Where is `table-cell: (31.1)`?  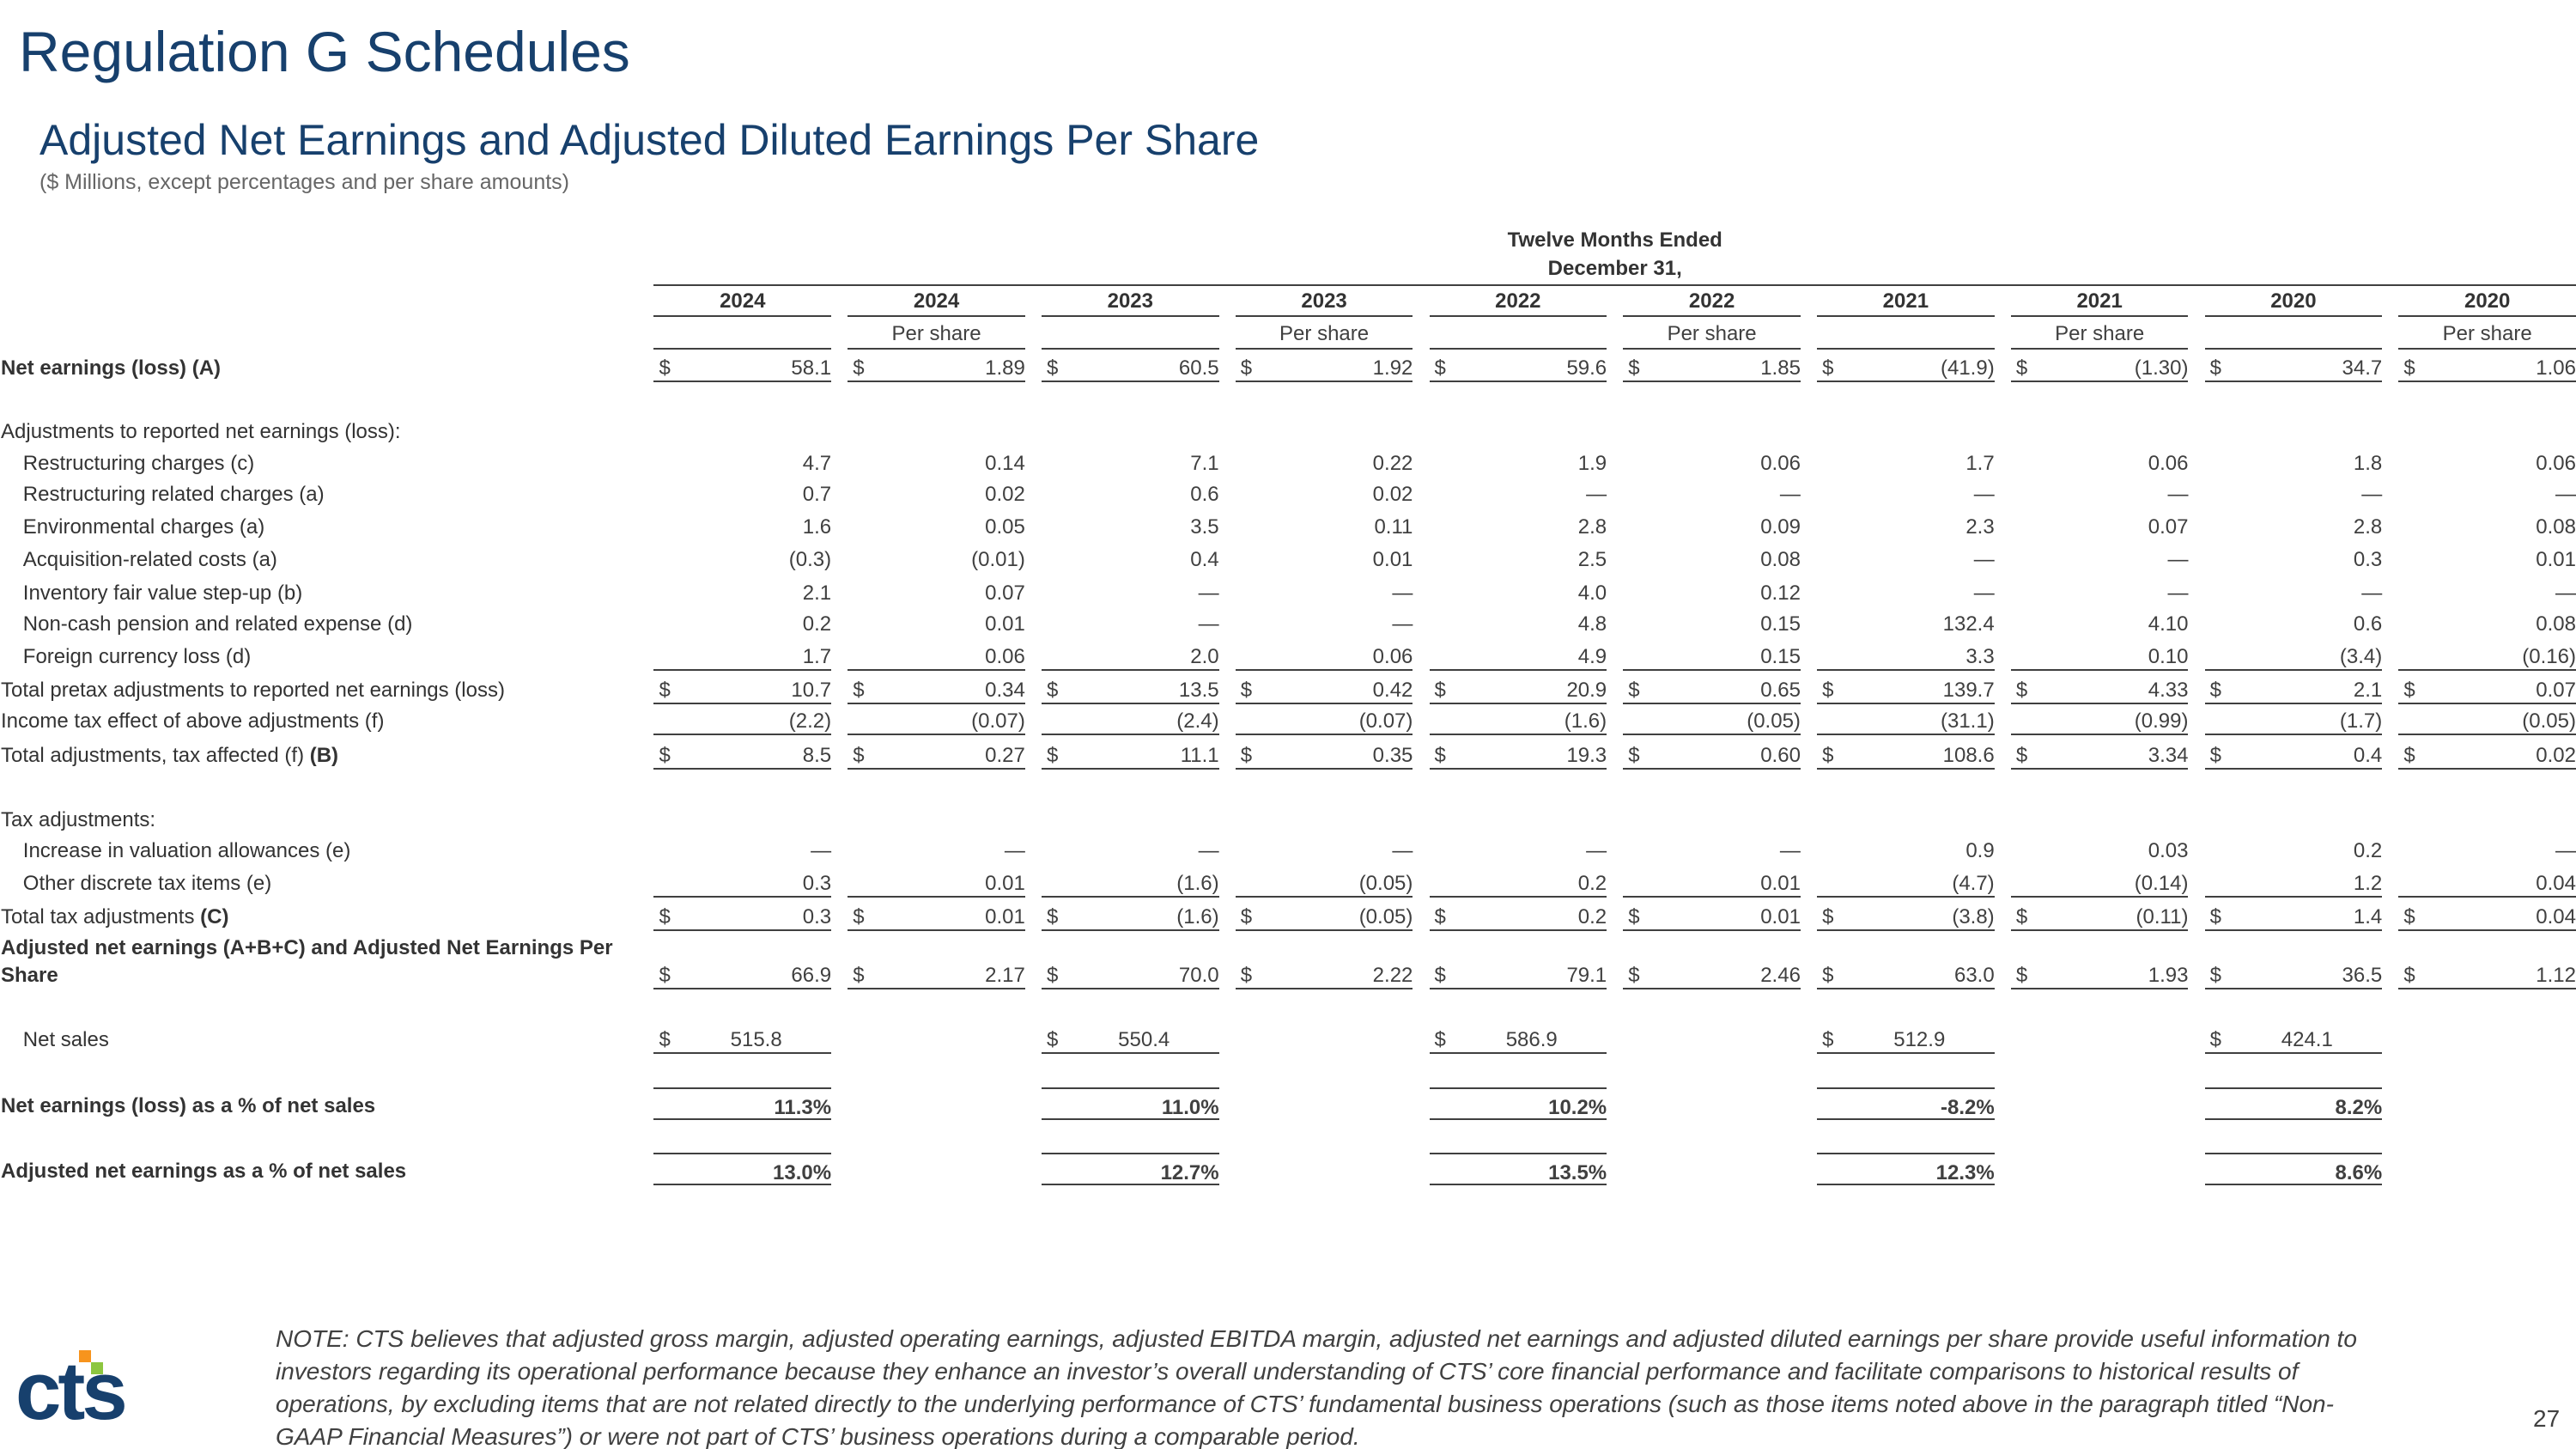 table-cell: (31.1) is located at coordinates (1906, 721).